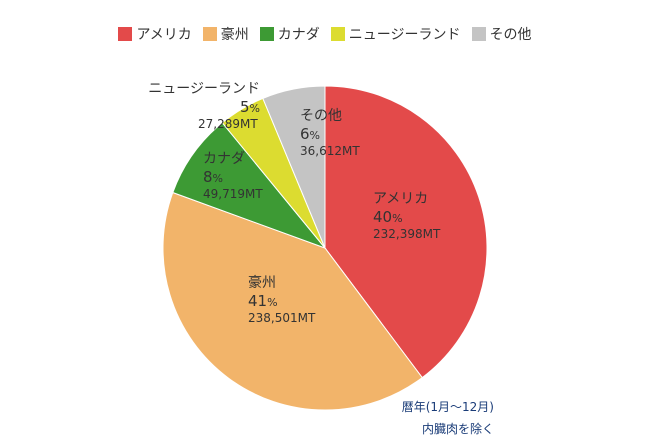 The image size is (650, 440). What do you see at coordinates (330, 151) in the screenshot?
I see `slice-value-label: 36,612MT` at bounding box center [330, 151].